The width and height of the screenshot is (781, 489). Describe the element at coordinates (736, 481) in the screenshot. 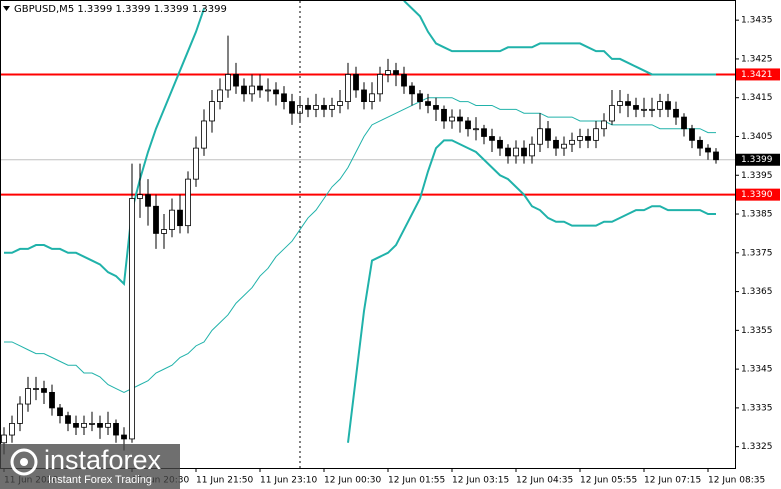

I see `x-tick-label: 12 Jun 08:35` at that location.